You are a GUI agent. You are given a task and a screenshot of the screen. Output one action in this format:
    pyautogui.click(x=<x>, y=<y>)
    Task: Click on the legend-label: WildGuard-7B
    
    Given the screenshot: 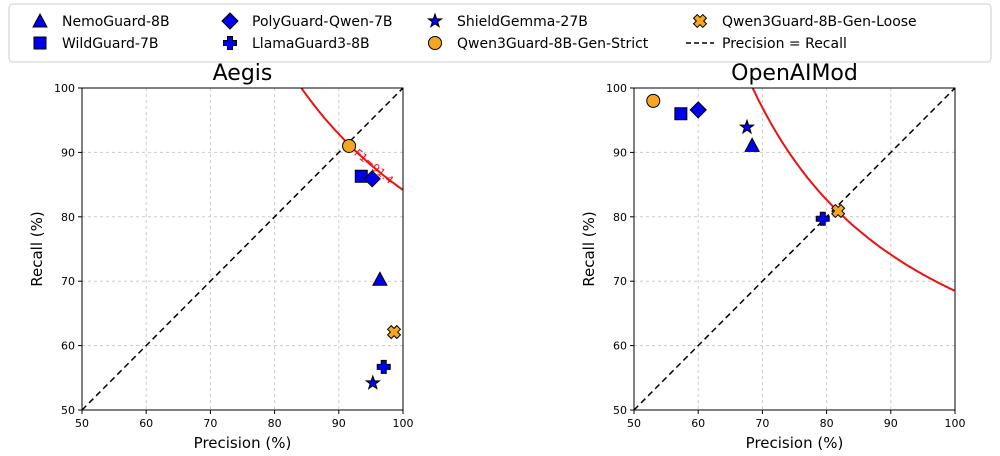 What is the action you would take?
    pyautogui.click(x=110, y=44)
    